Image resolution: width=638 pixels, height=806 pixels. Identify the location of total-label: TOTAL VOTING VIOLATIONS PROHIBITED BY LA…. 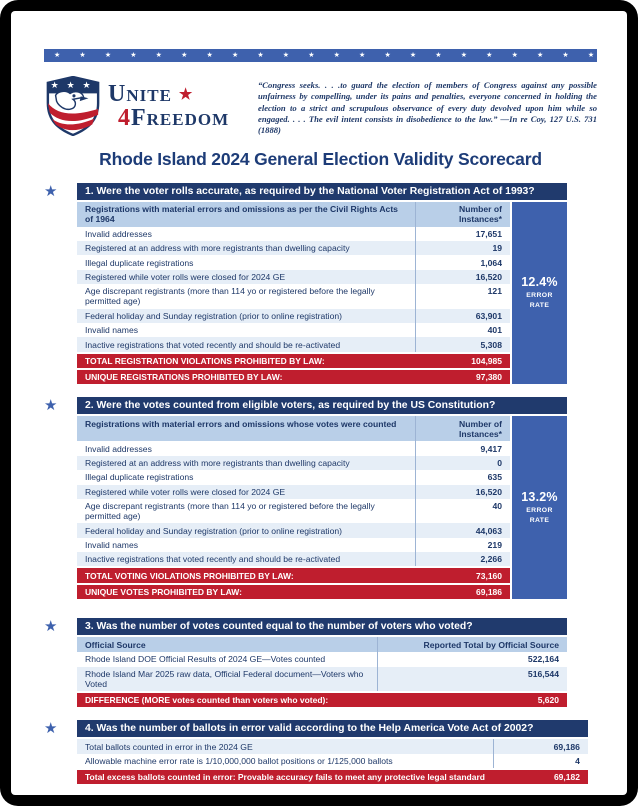
(189, 575).